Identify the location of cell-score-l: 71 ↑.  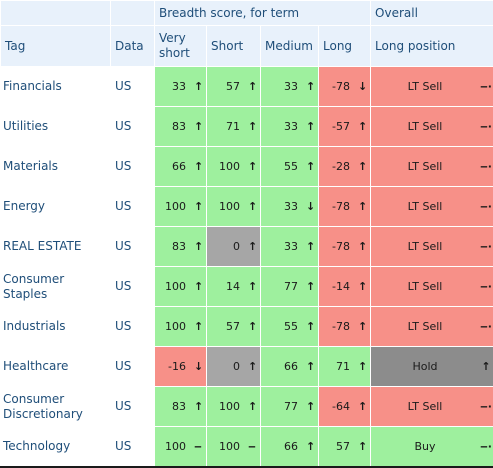
(344, 366).